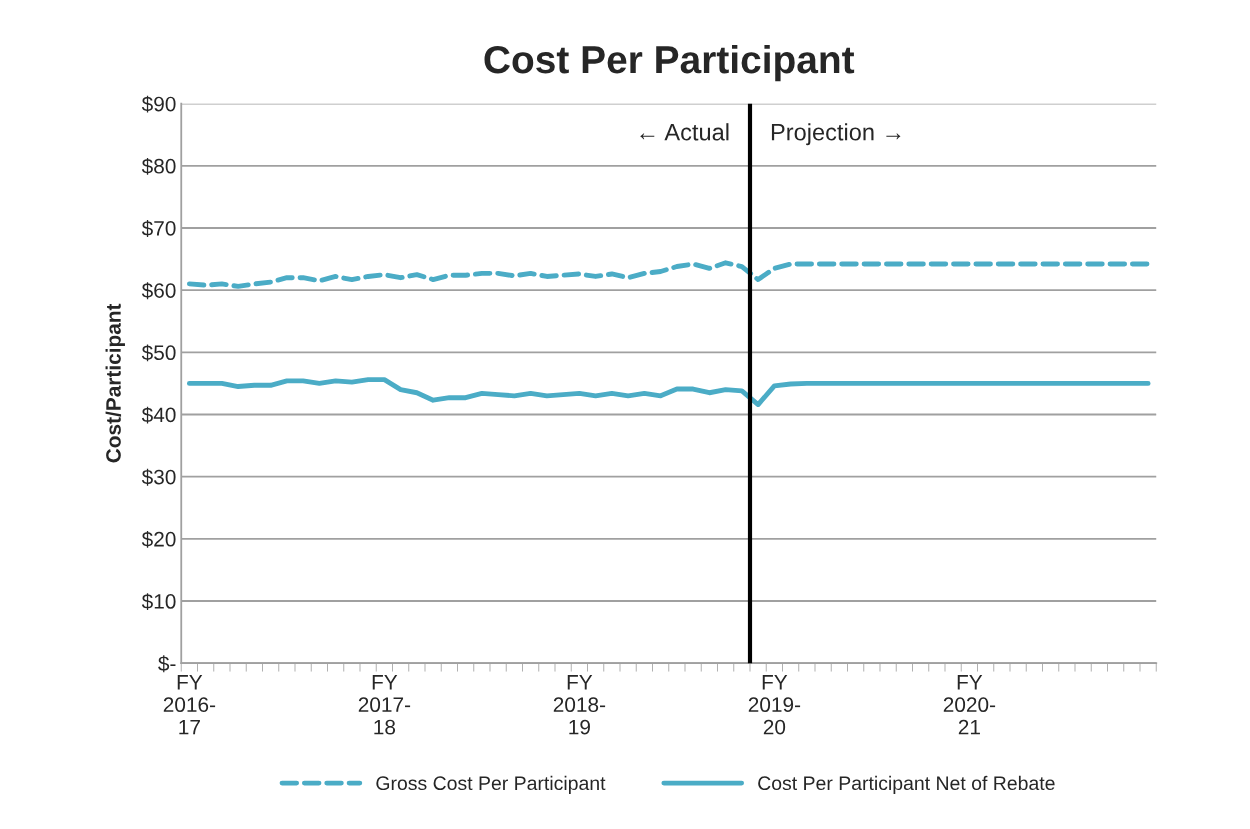 Image resolution: width=1250 pixels, height=829 pixels. Describe the element at coordinates (669, 63) in the screenshot. I see `chart-title: Cost Per Participant` at that location.